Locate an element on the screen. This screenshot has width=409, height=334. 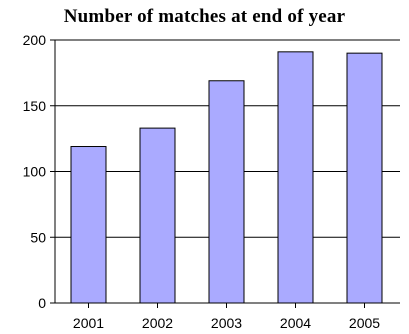
bar-2001 is located at coordinates (88, 225).